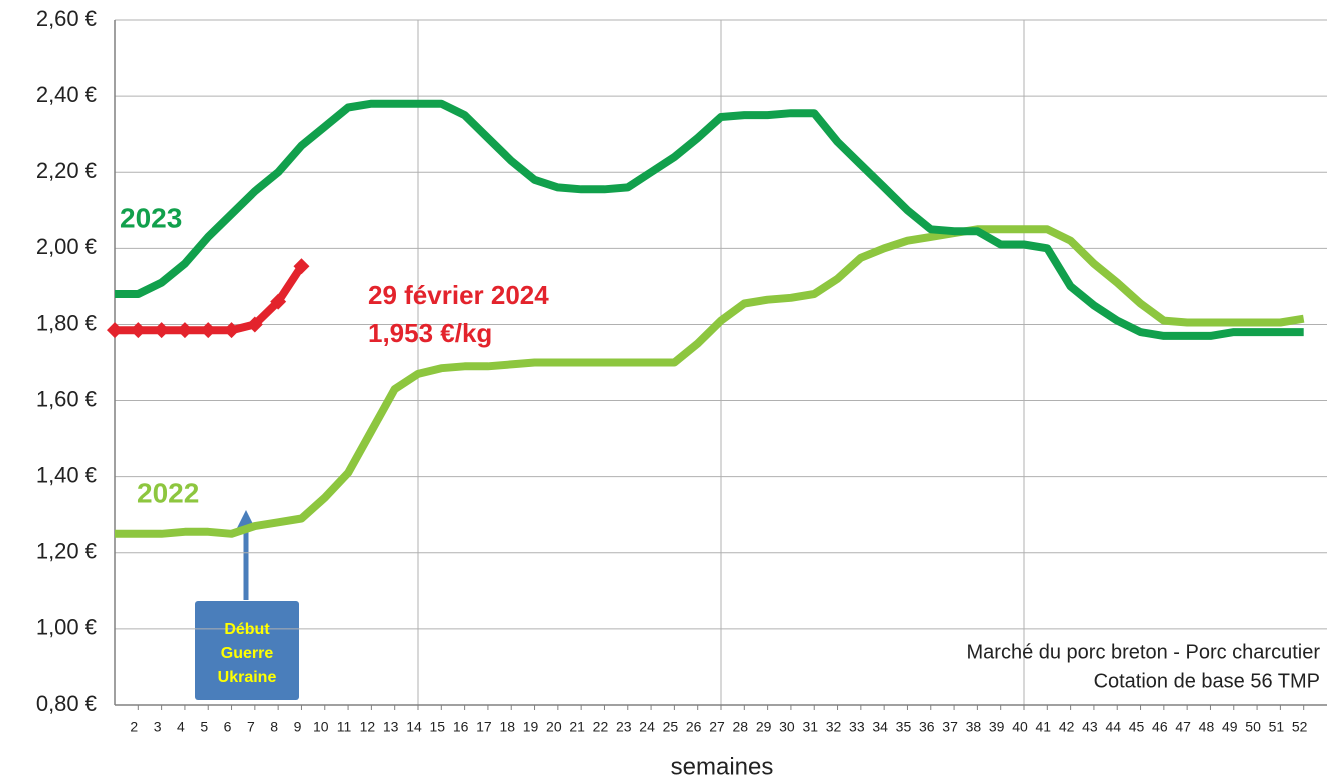 This screenshot has width=1327, height=780. What do you see at coordinates (997, 727) in the screenshot?
I see `x-tick-label: 39` at bounding box center [997, 727].